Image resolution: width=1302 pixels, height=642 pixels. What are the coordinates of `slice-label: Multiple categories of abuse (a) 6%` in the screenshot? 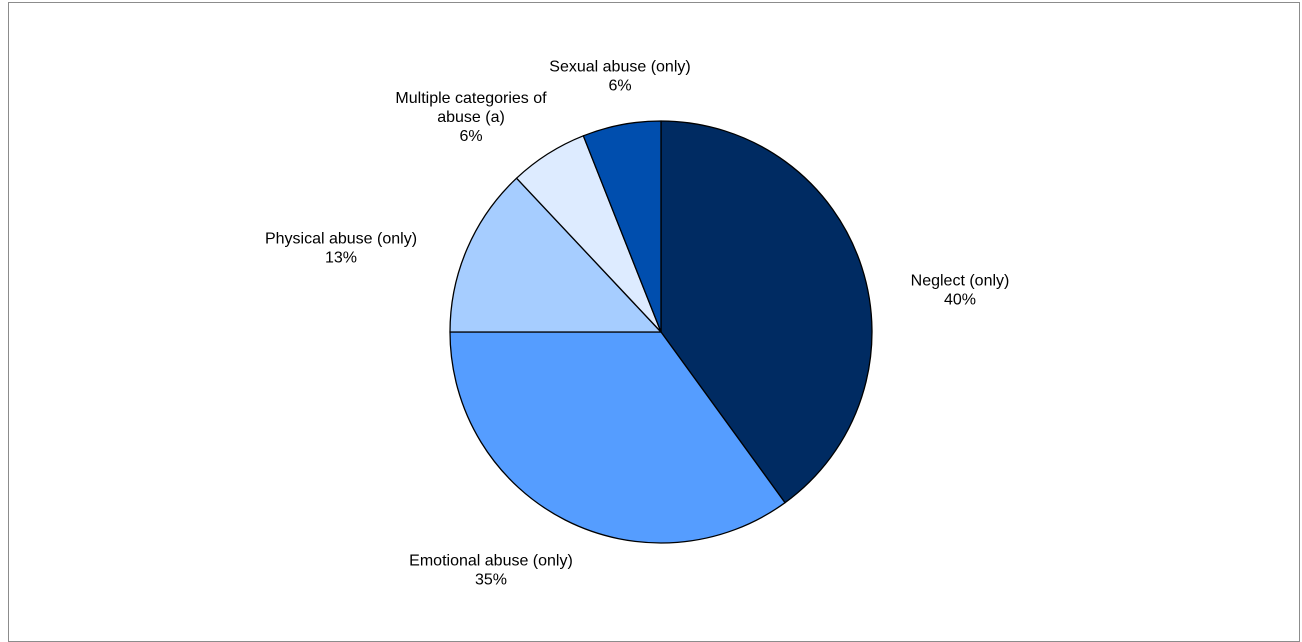 It's located at (471, 117).